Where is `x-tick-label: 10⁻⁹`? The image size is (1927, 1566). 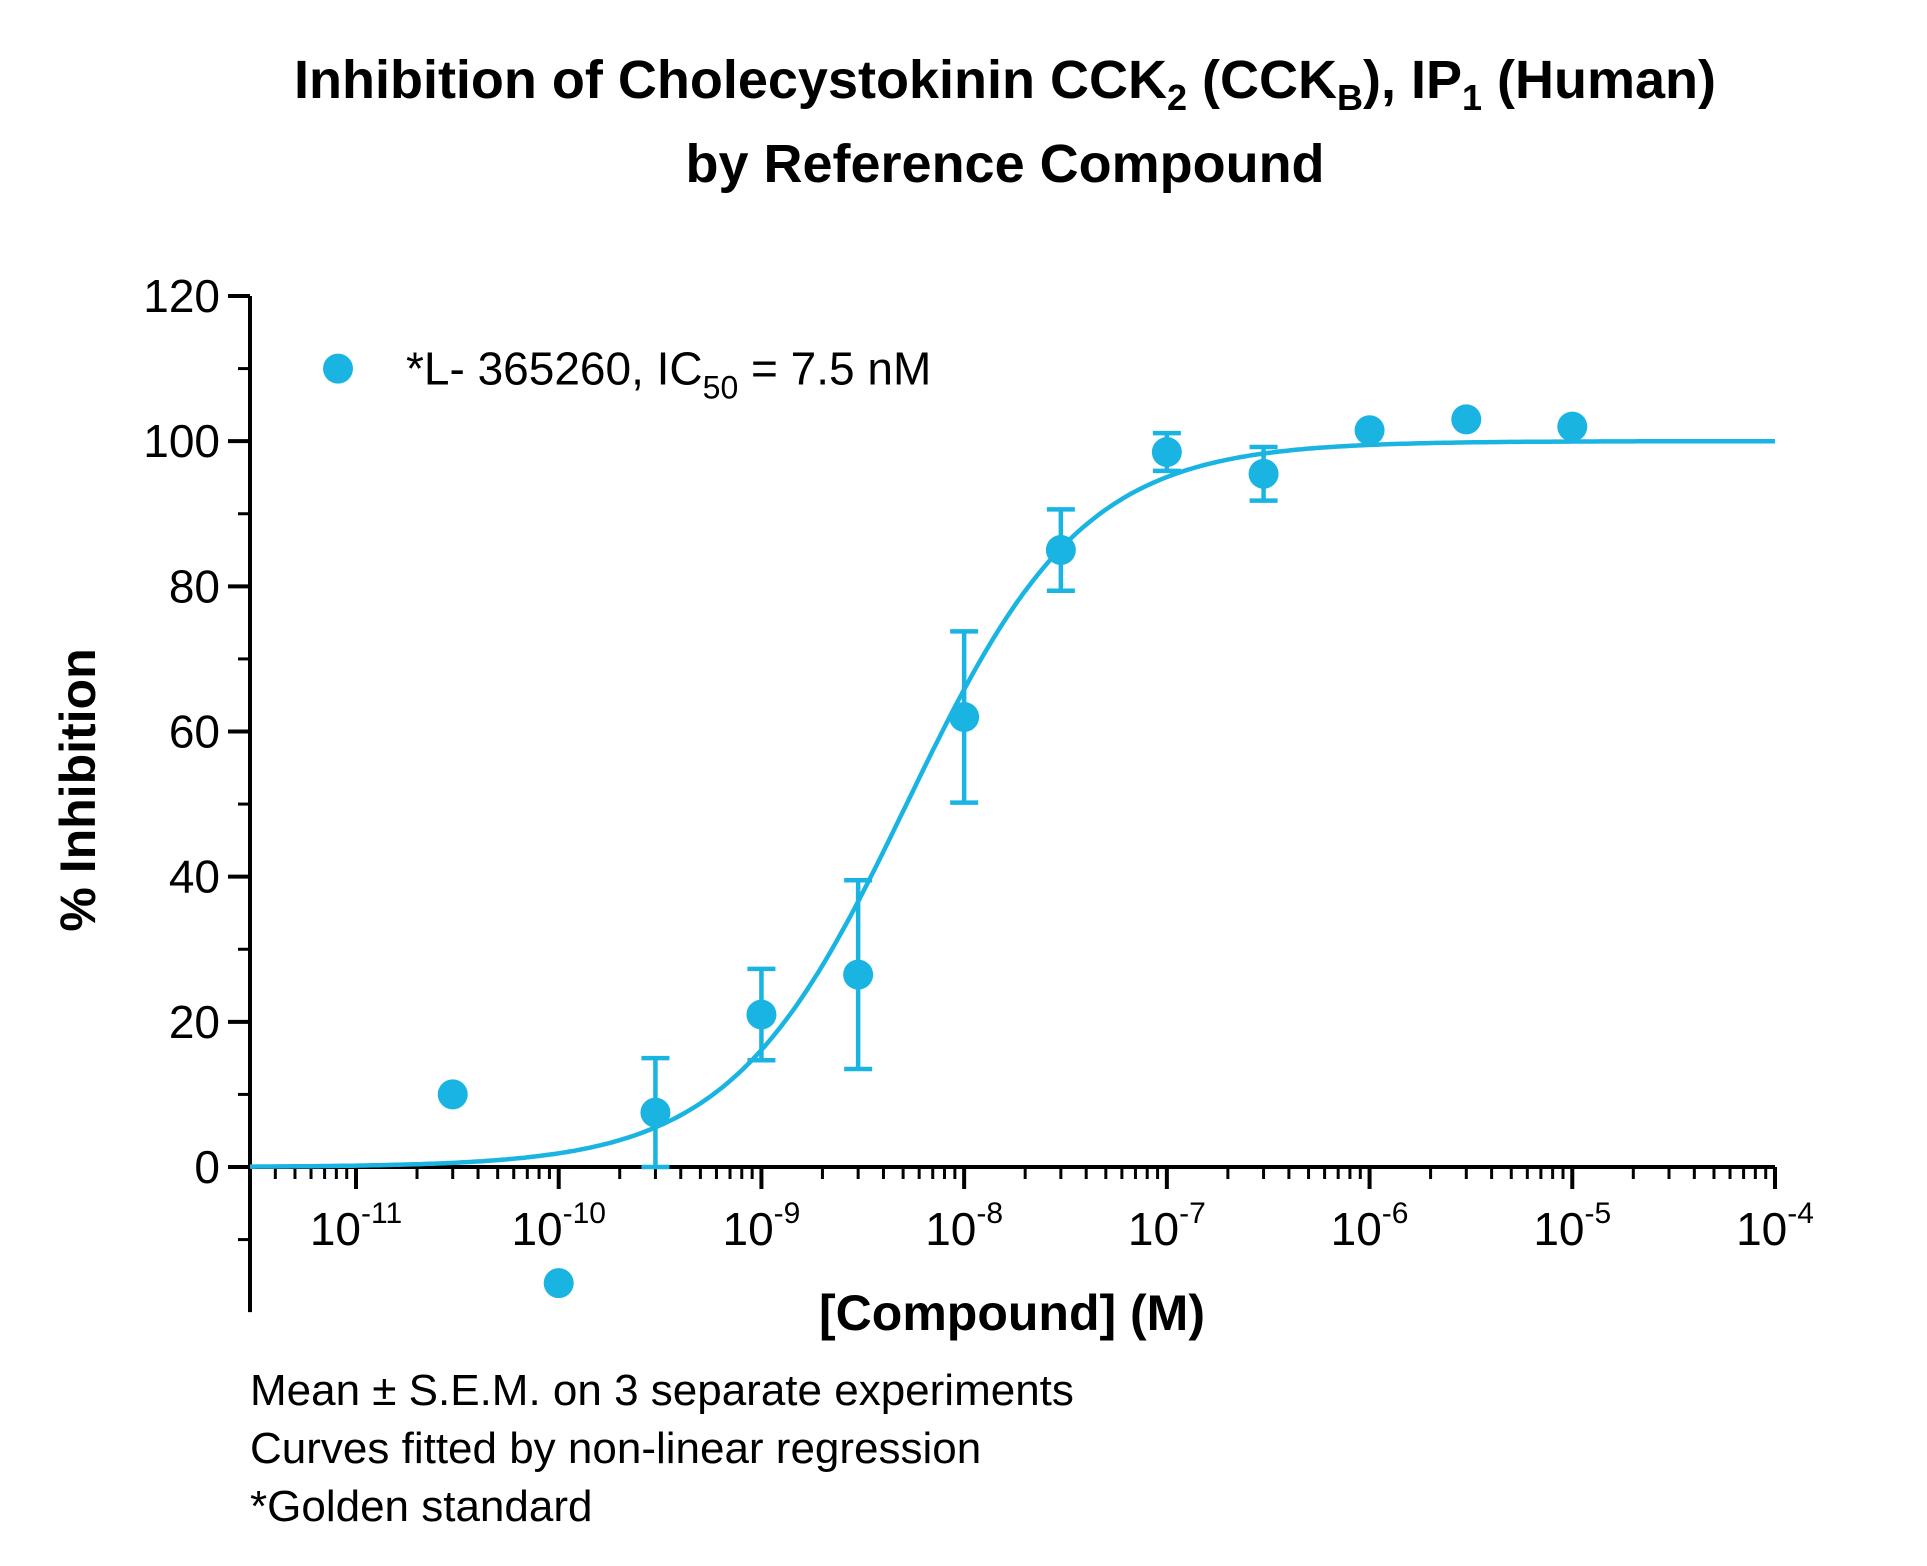 x-tick-label: 10⁻⁹ is located at coordinates (761, 1226).